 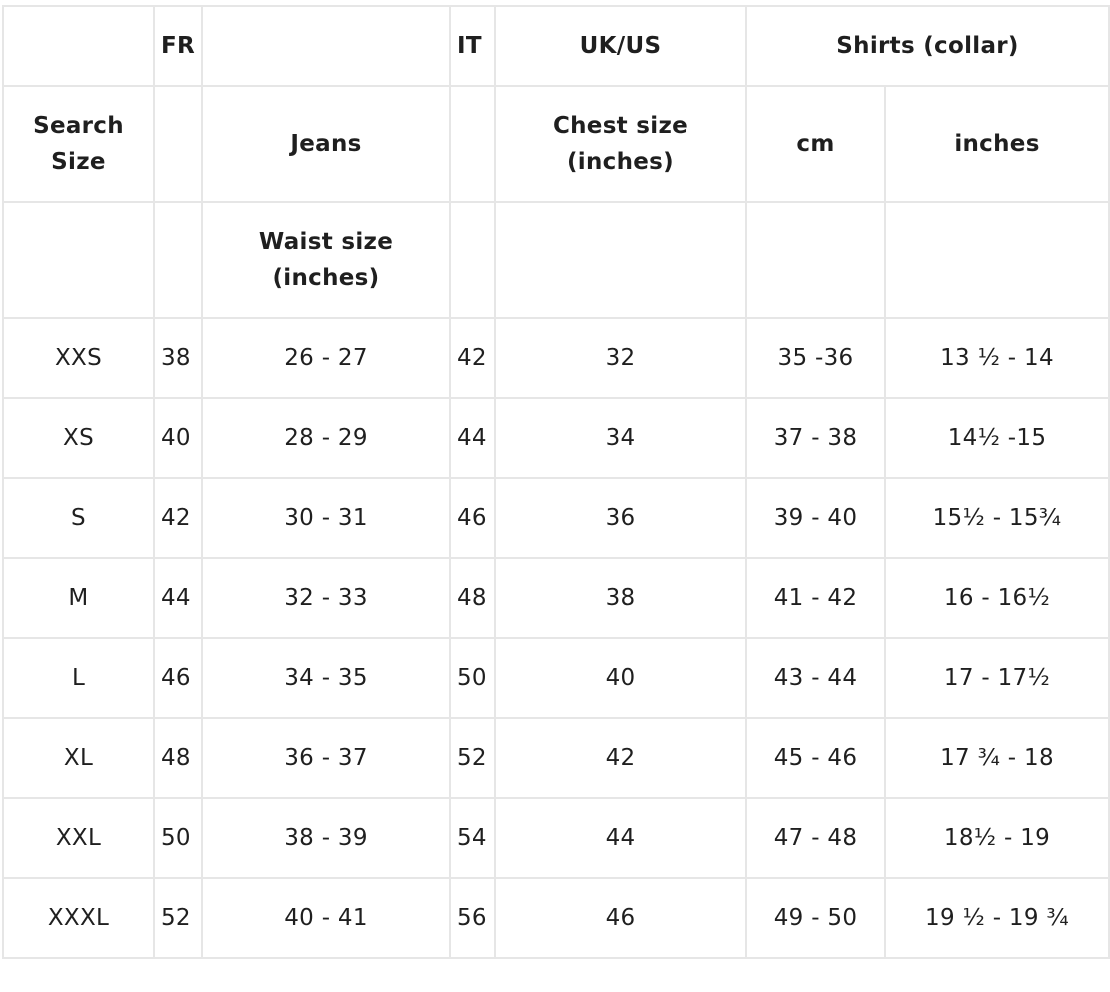 I want to click on collar-cm-cell: 43 - 44, so click(x=815, y=678).